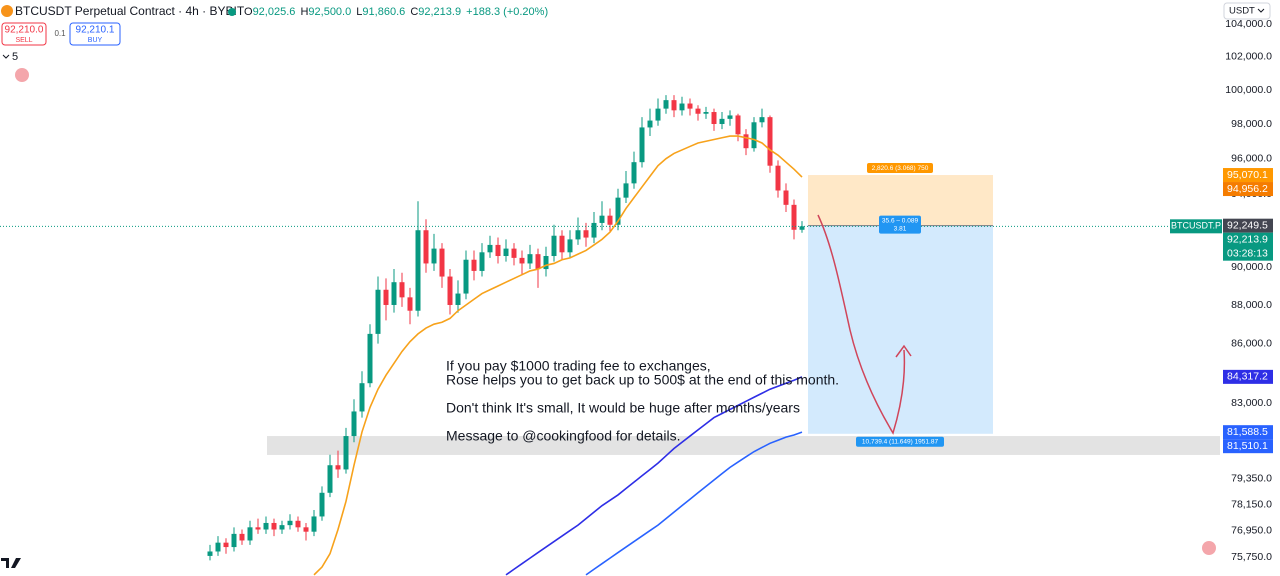 Image resolution: width=1280 pixels, height=576 pixels. Describe the element at coordinates (900, 220) in the screenshot. I see `entry-label: 35.6 – 0.089` at that location.